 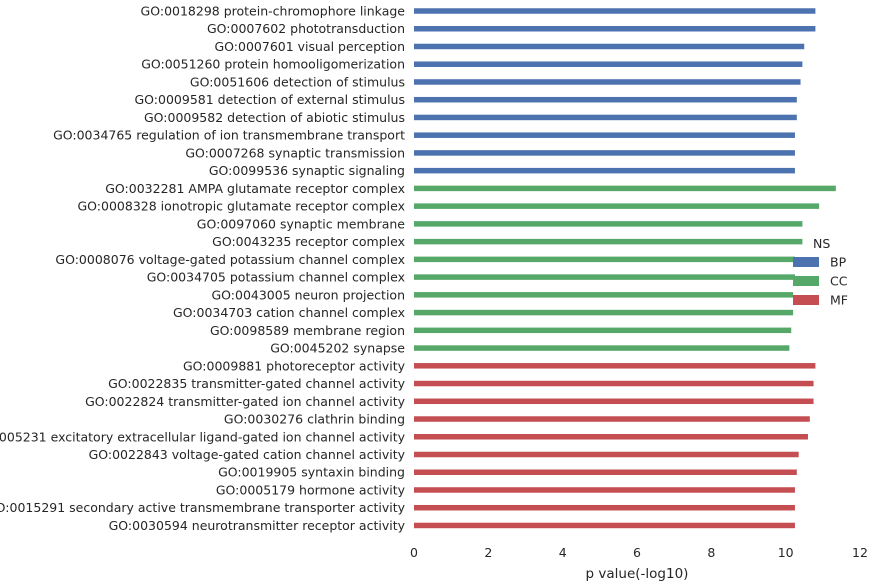 I want to click on x-axis-title: p value(-log10), so click(x=637, y=574).